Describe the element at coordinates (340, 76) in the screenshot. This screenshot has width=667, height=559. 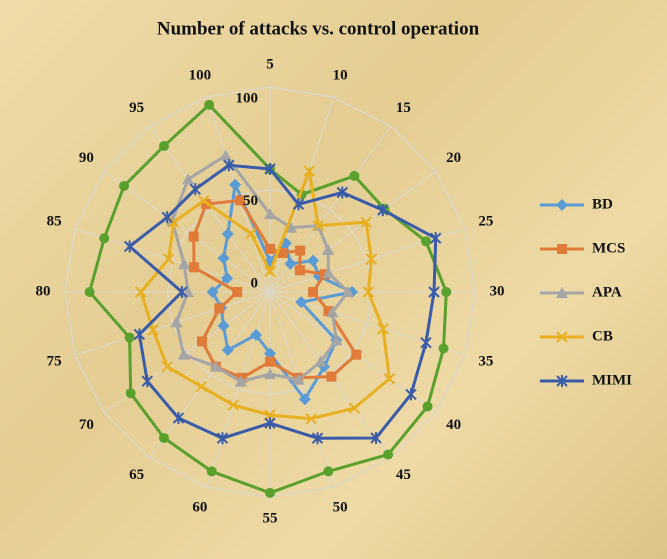
I see `category-label: 10` at that location.